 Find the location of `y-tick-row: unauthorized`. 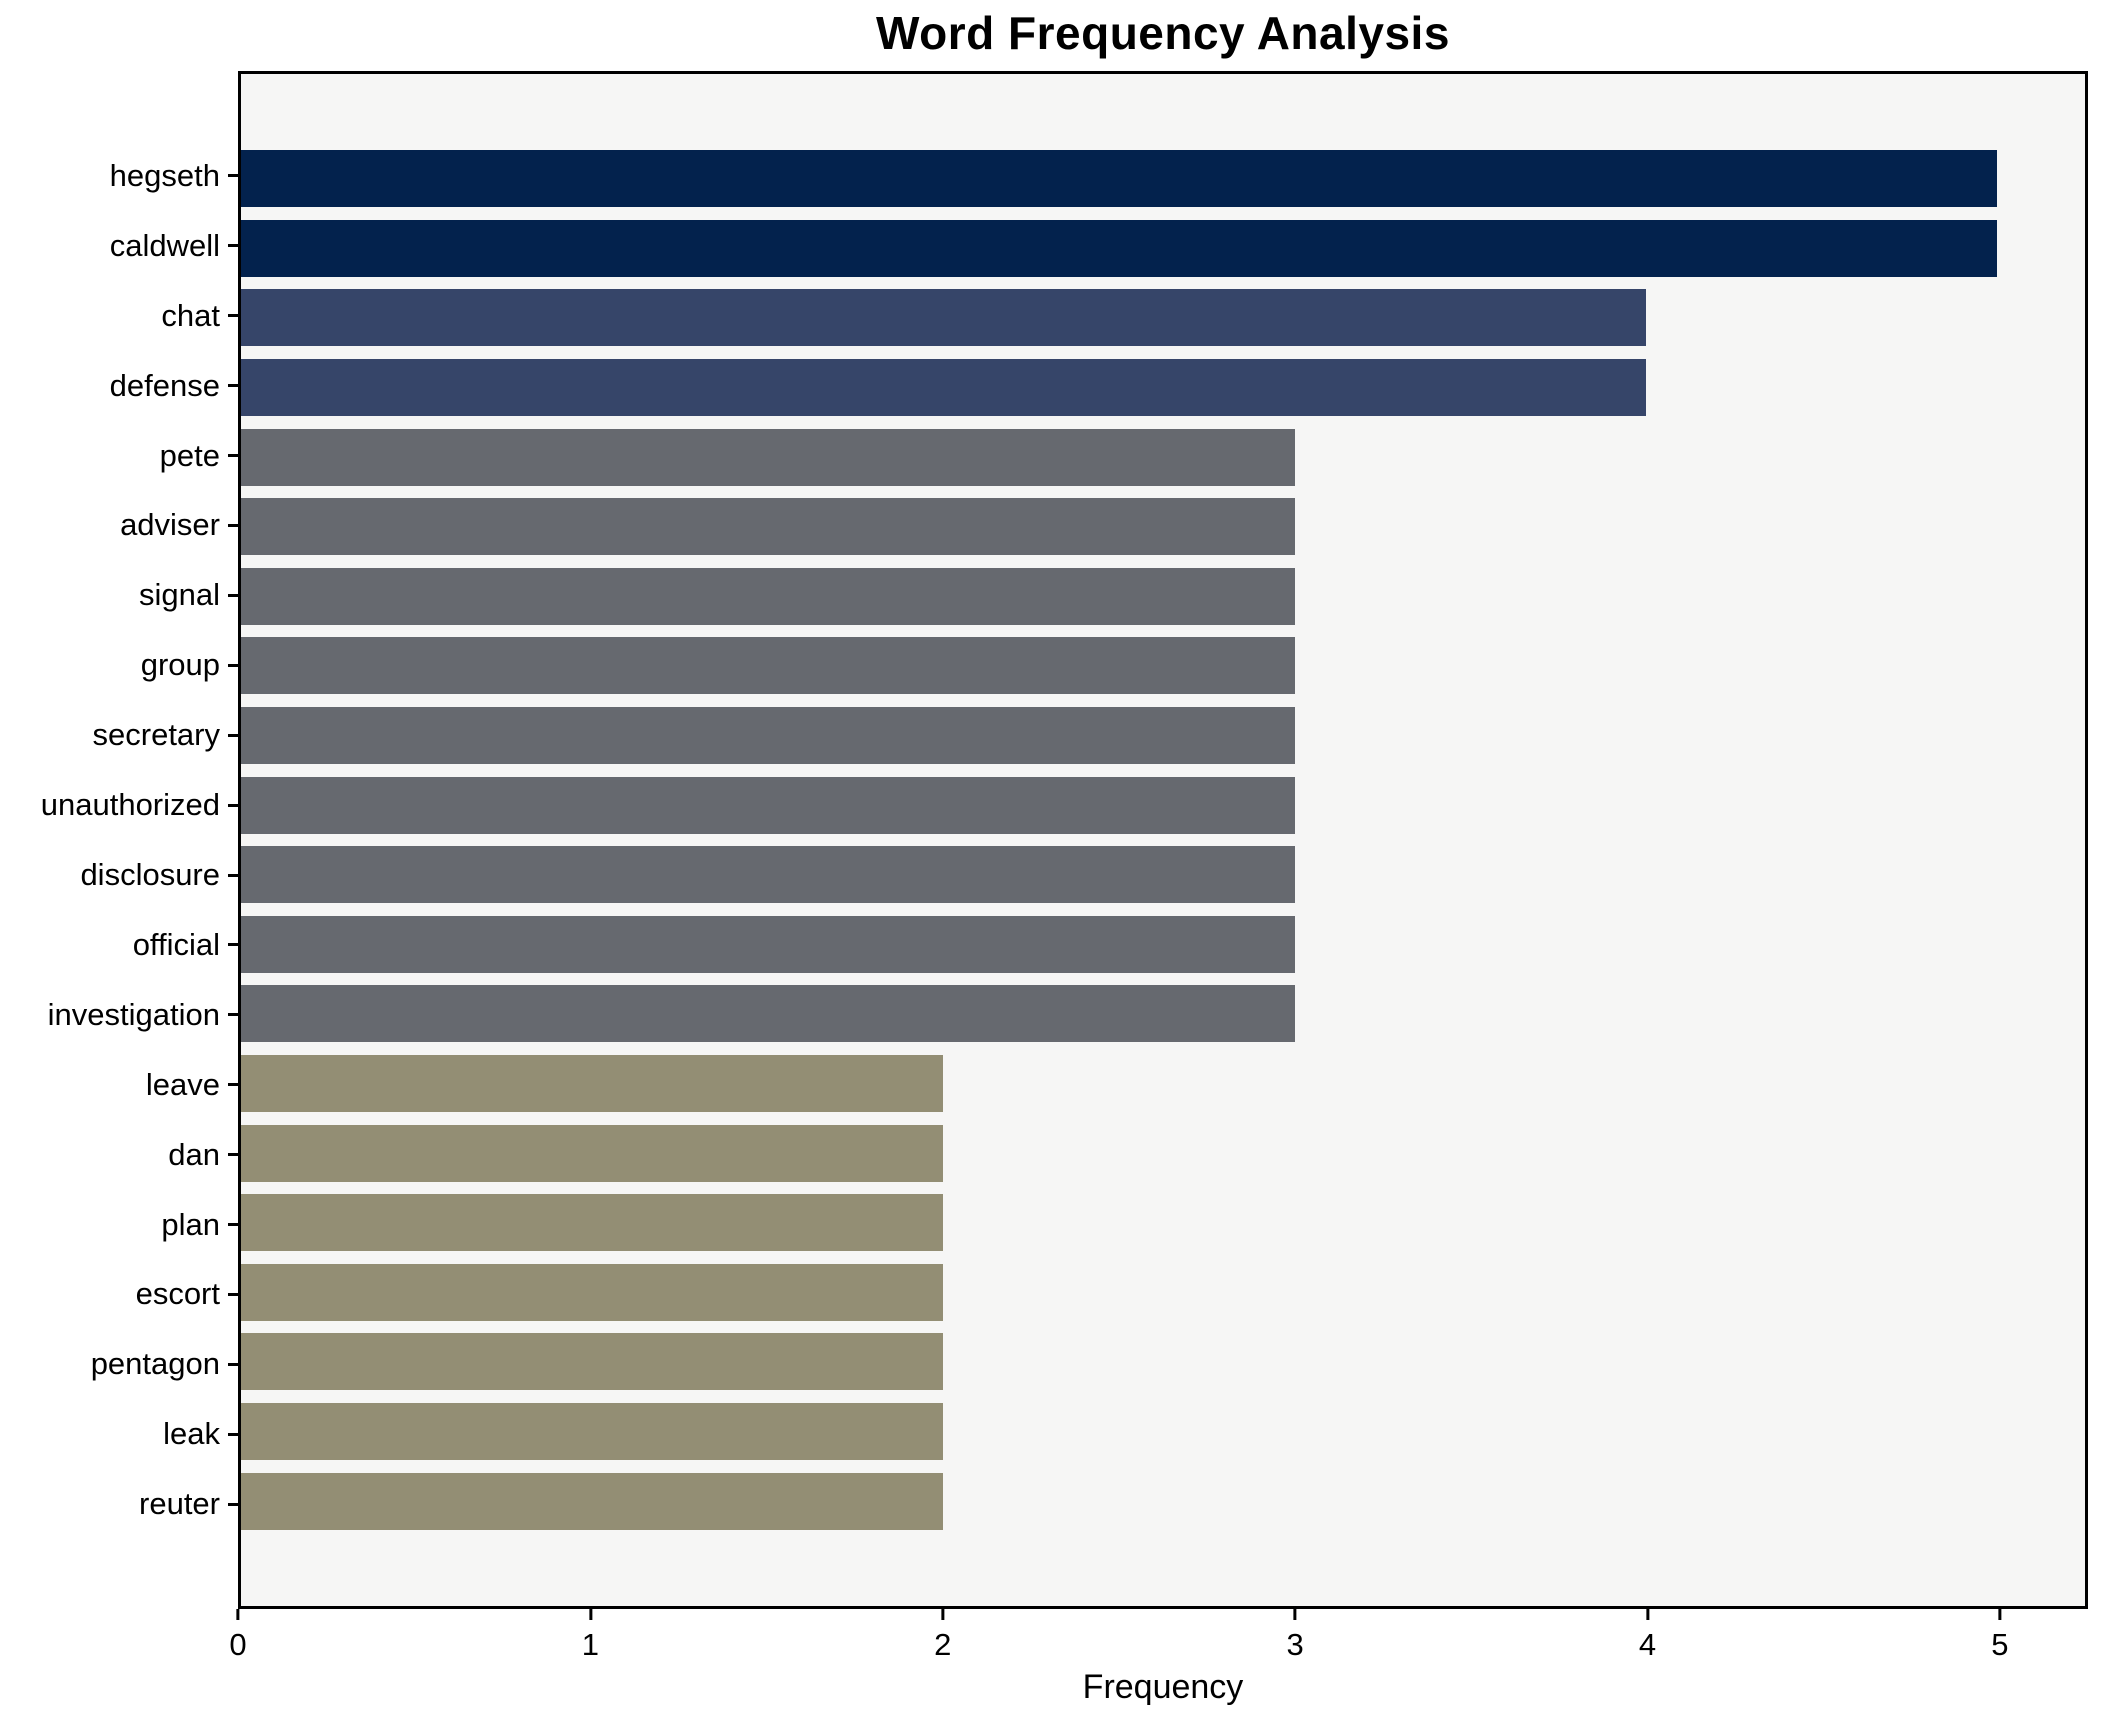

y-tick-row: unauthorized is located at coordinates (119, 805).